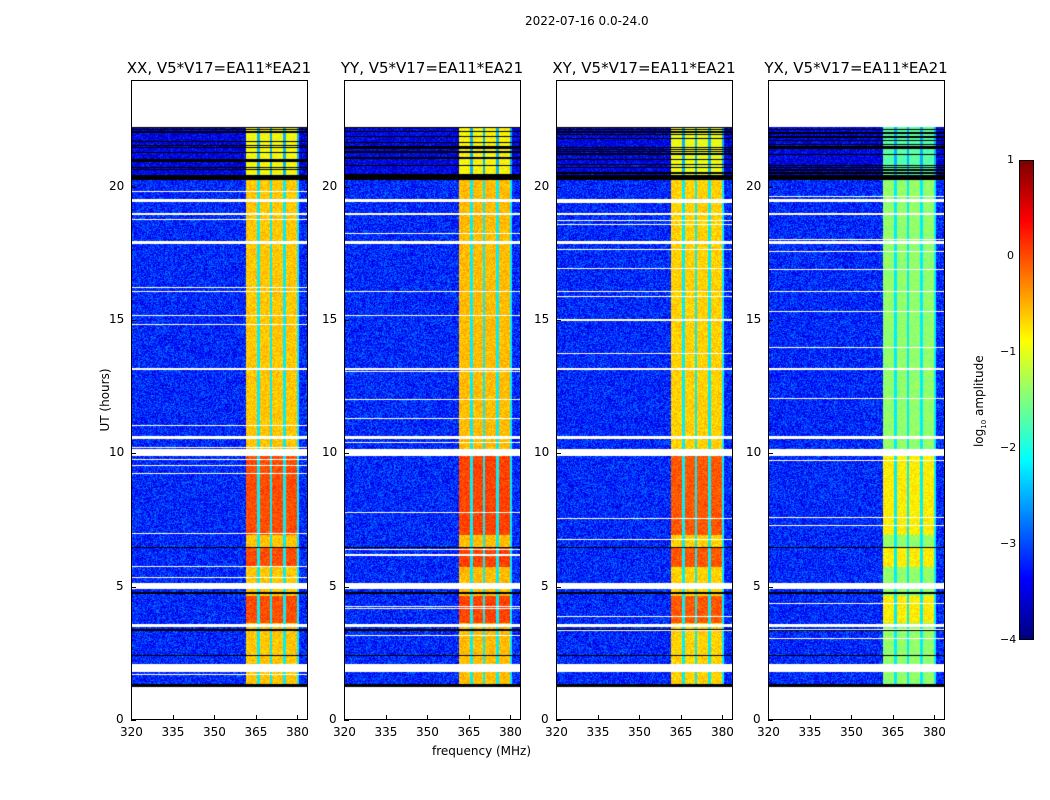 The height and width of the screenshot is (800, 1050). Describe the element at coordinates (1008, 639) in the screenshot. I see `colorbar-tick-label: −4` at that location.